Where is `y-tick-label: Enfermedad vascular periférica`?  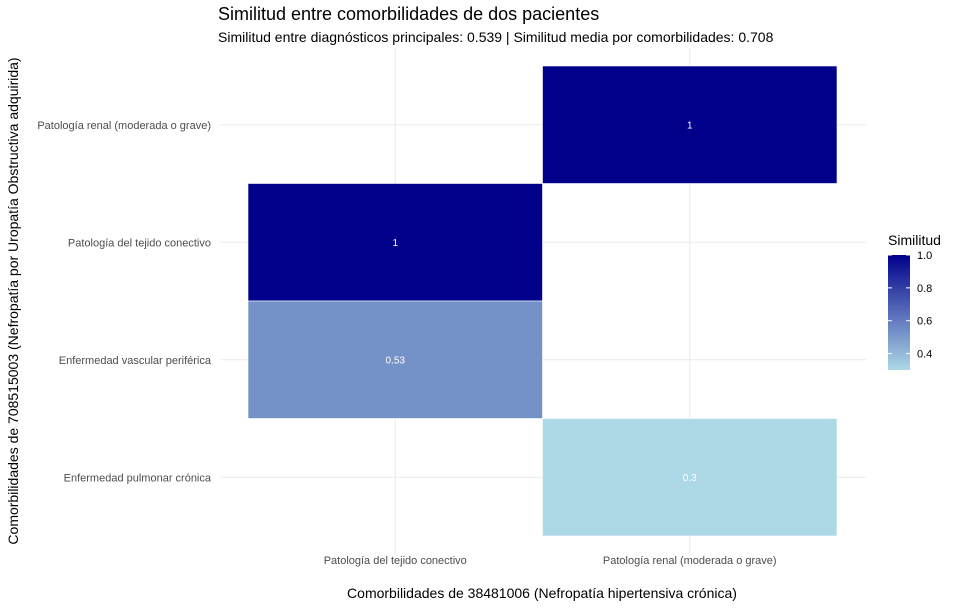
y-tick-label: Enfermedad vascular periférica is located at coordinates (135, 361).